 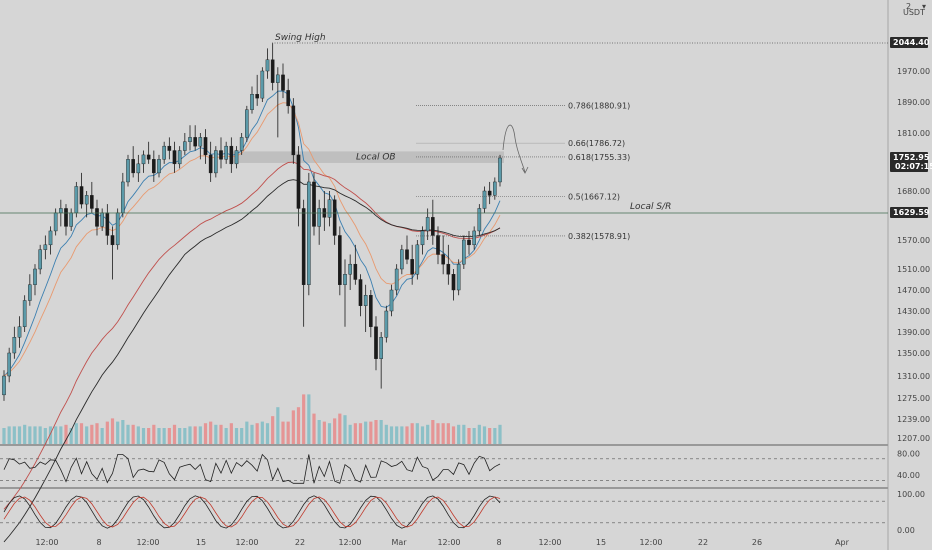 I want to click on rsi-panel: 80.00 40.00, so click(x=460, y=466).